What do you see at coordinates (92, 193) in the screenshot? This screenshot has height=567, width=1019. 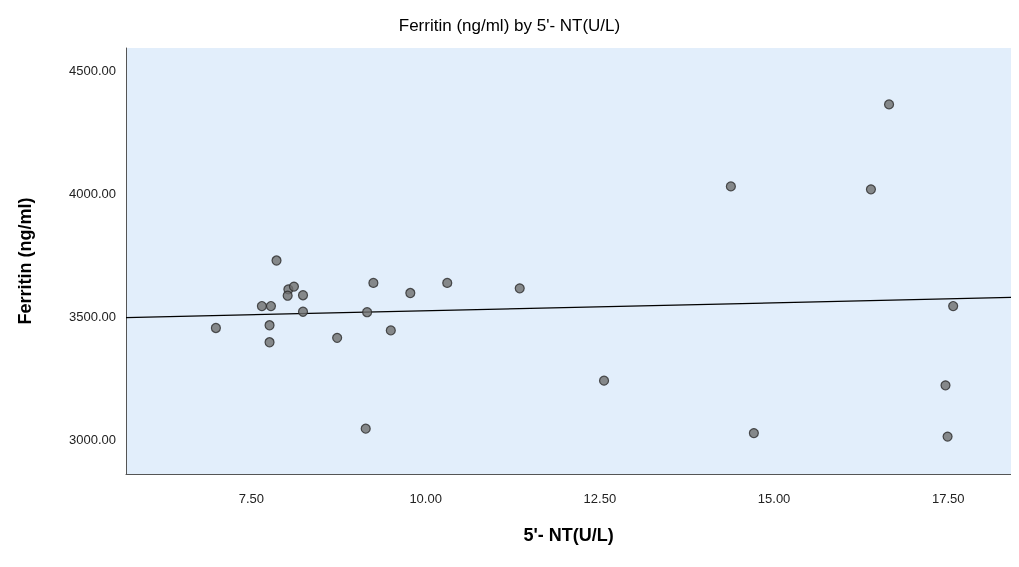 I see `y-tick-label: 4000.00` at bounding box center [92, 193].